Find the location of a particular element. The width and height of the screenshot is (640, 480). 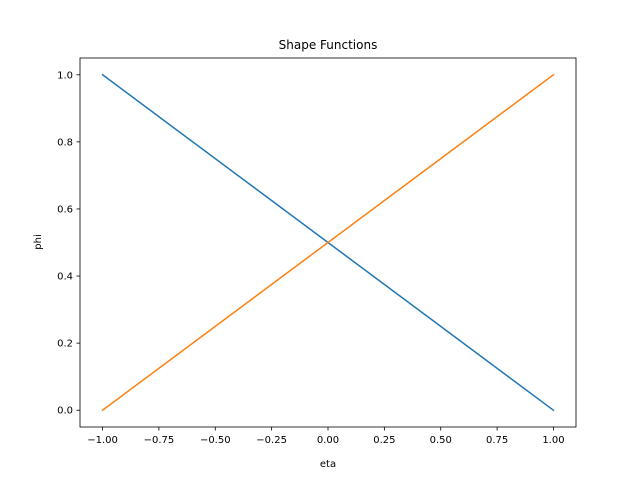

x-tick-label: 0.25 is located at coordinates (384, 440).